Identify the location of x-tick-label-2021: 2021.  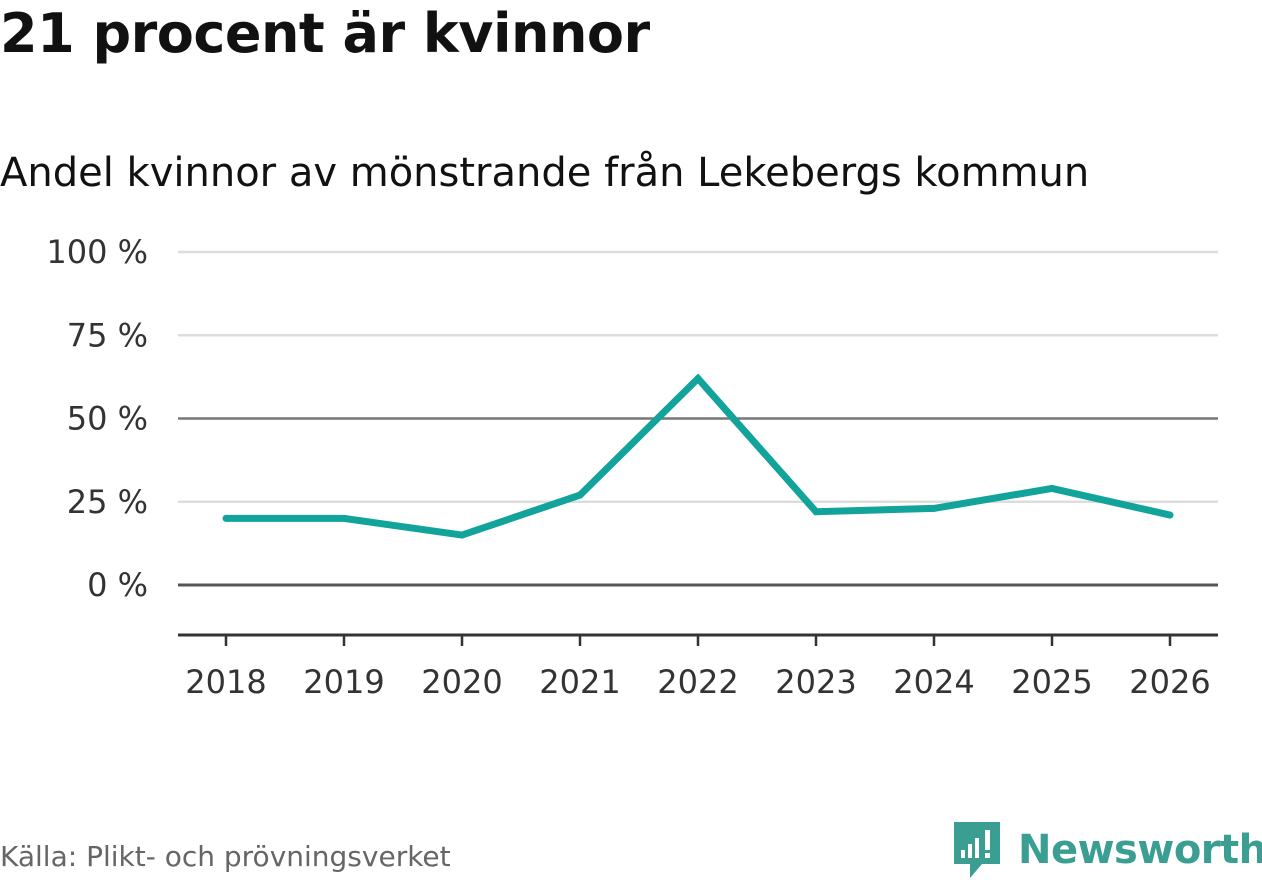
(579, 682).